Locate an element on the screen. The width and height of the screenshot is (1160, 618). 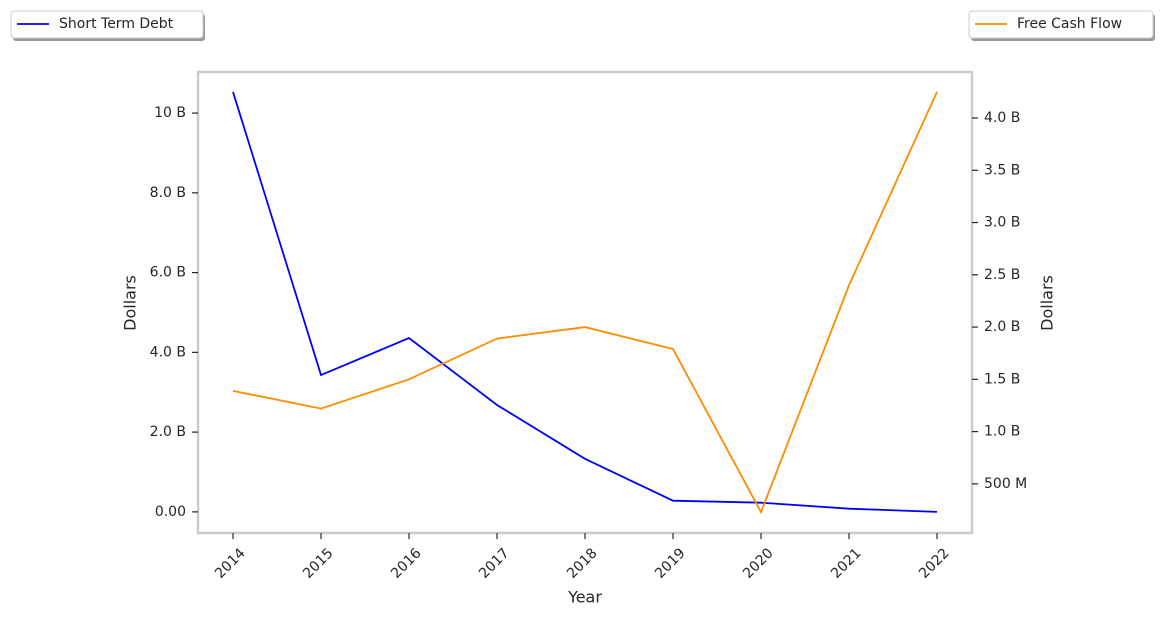
x-tick-label: 2016 is located at coordinates (406, 563).